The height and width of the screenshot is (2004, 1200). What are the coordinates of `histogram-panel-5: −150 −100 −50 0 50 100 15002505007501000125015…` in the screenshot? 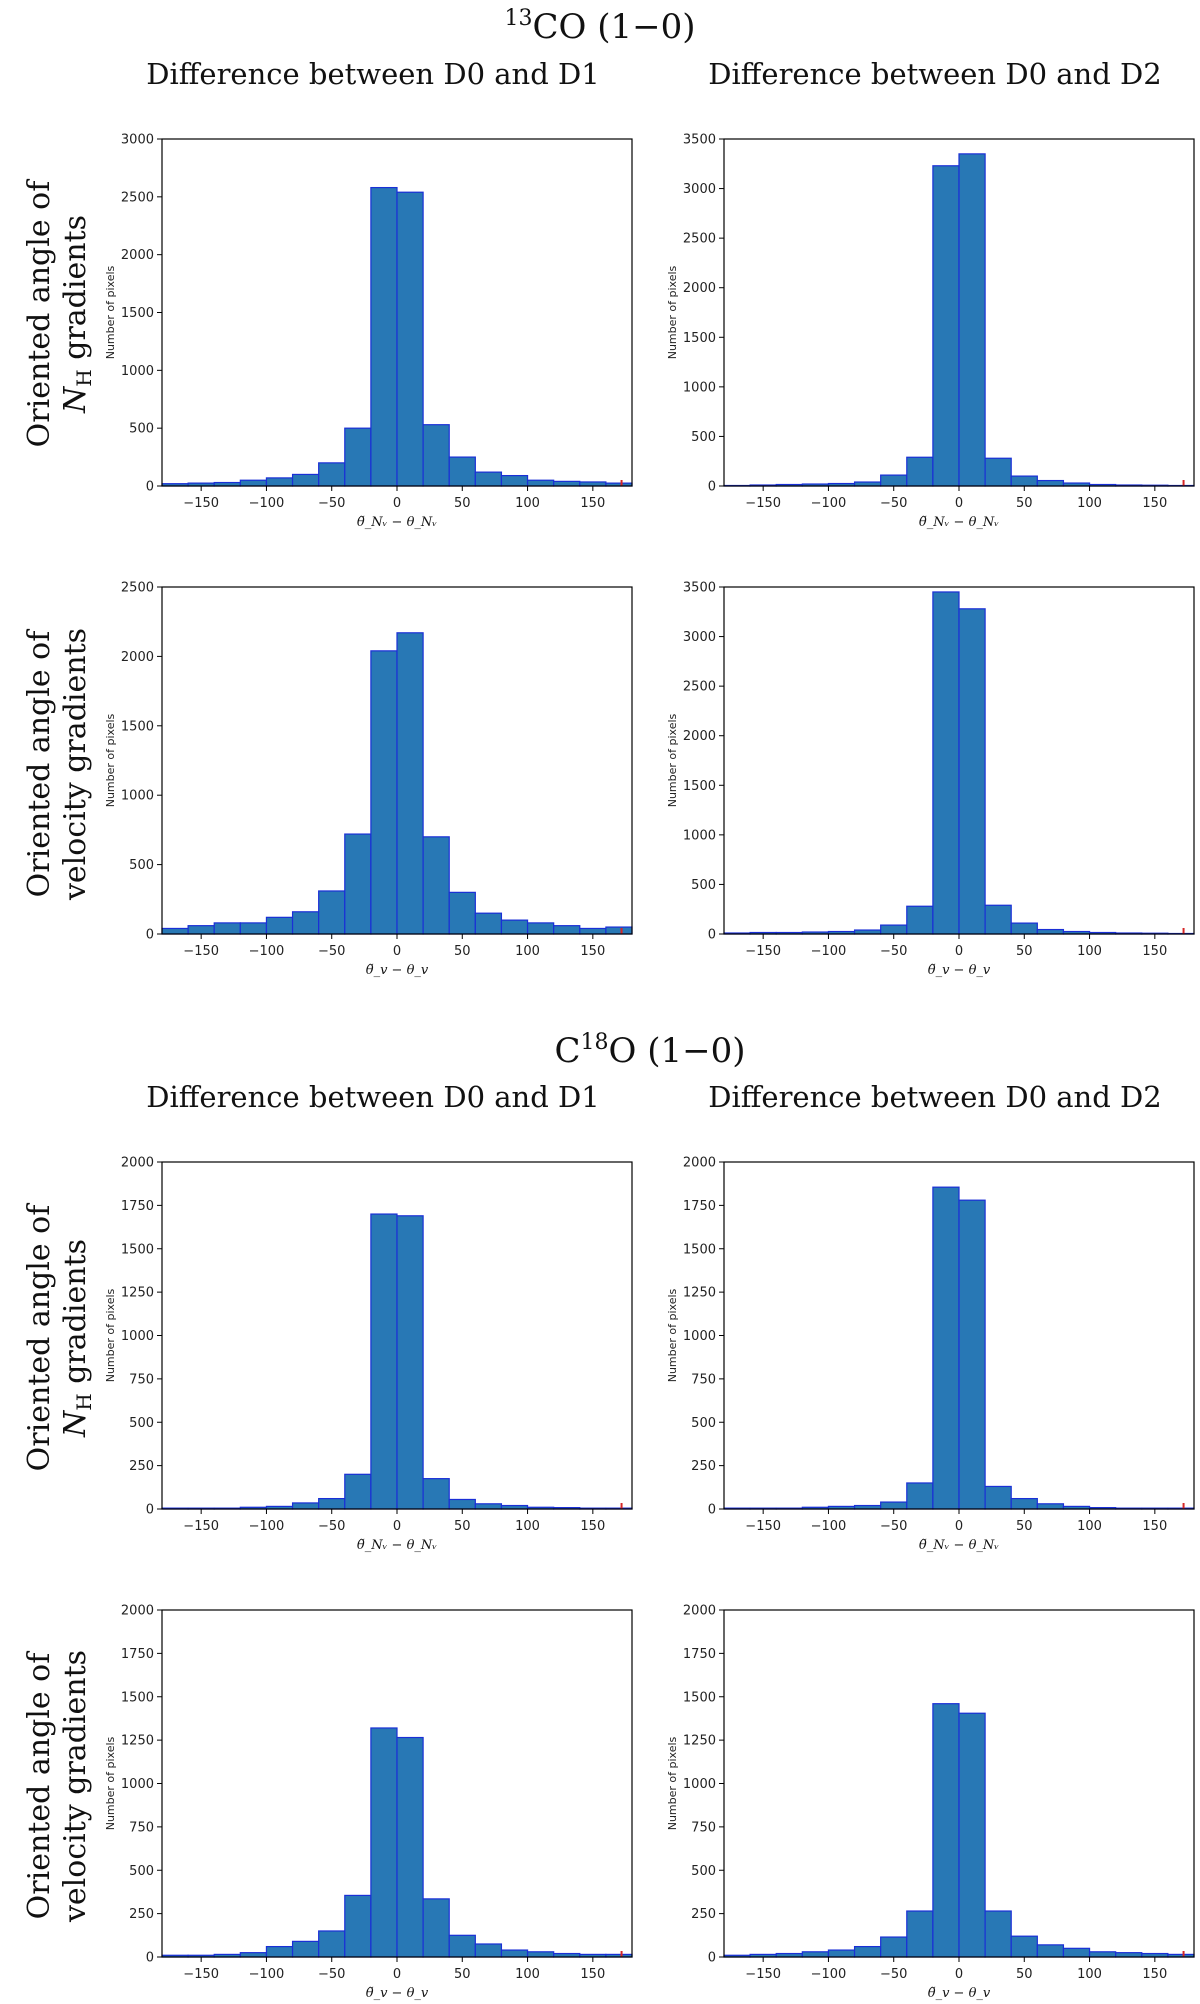 It's located at (368, 1354).